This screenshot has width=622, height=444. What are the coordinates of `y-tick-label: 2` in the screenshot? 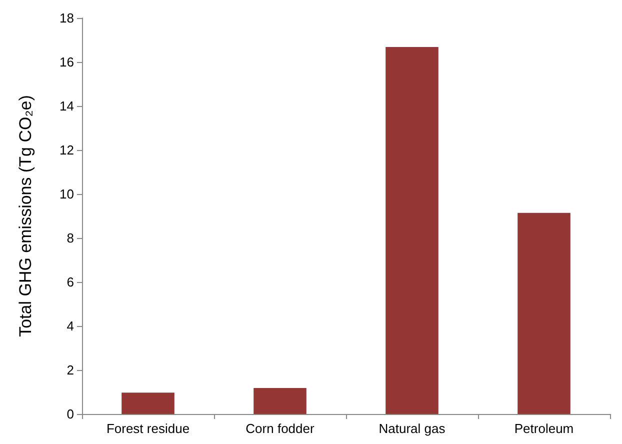 It's located at (70, 370).